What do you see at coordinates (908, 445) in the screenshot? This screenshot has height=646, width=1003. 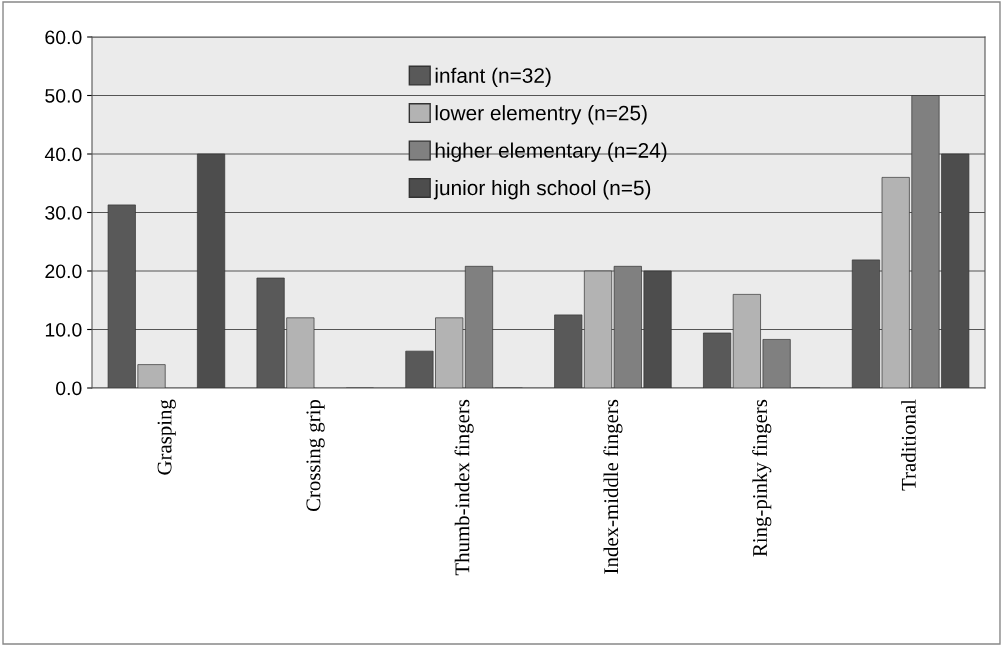 I see `x-tick-label: Traditional` at bounding box center [908, 445].